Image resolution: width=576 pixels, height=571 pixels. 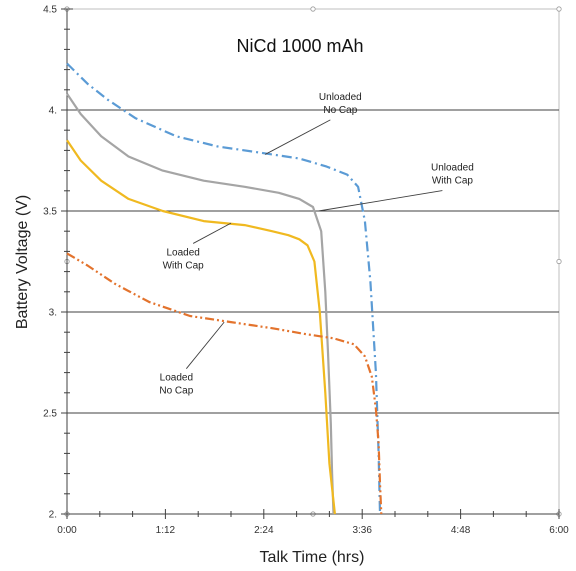 I want to click on x-tick-label: 6:00, so click(x=559, y=530).